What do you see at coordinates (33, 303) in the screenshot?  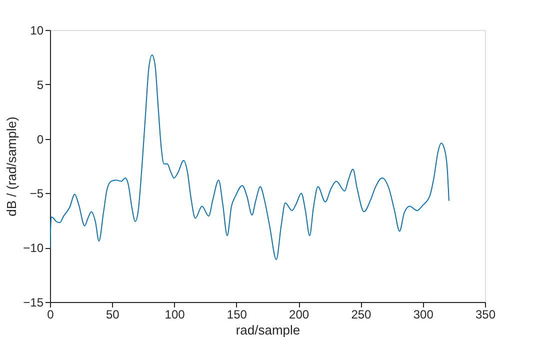 I see `y-tick-label: −15` at bounding box center [33, 303].